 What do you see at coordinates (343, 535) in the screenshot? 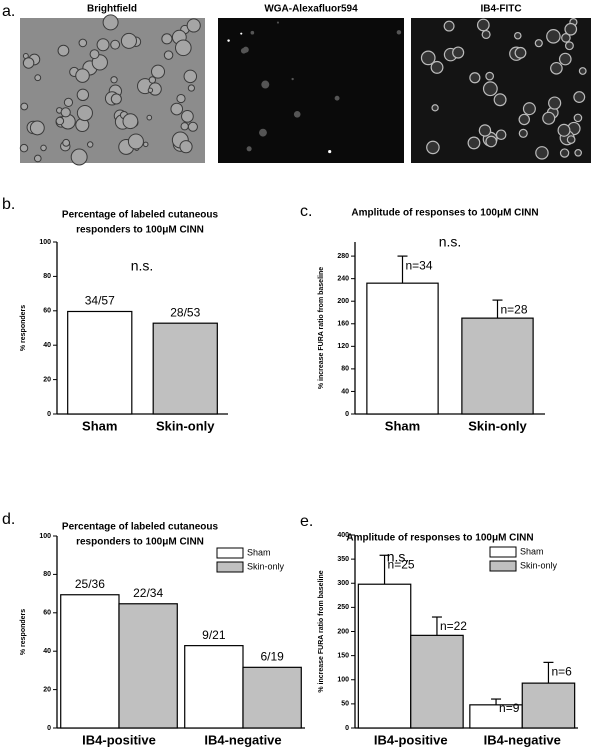
I see `y-tick-label: 400` at bounding box center [343, 535].